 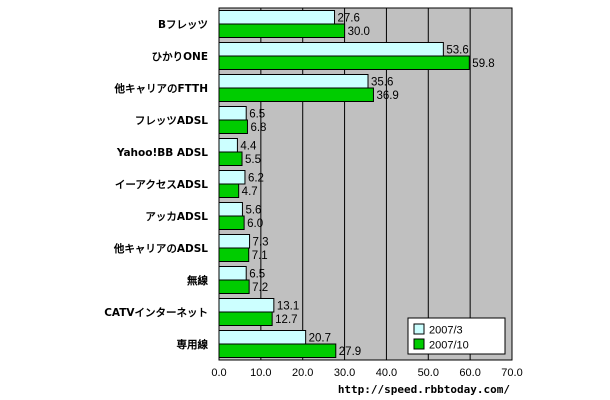 What do you see at coordinates (366, 373) in the screenshot?
I see `x-tick-labels: 0.0 10.0 20.0 30.0 40.0 50.0 60.0 70.0` at bounding box center [366, 373].